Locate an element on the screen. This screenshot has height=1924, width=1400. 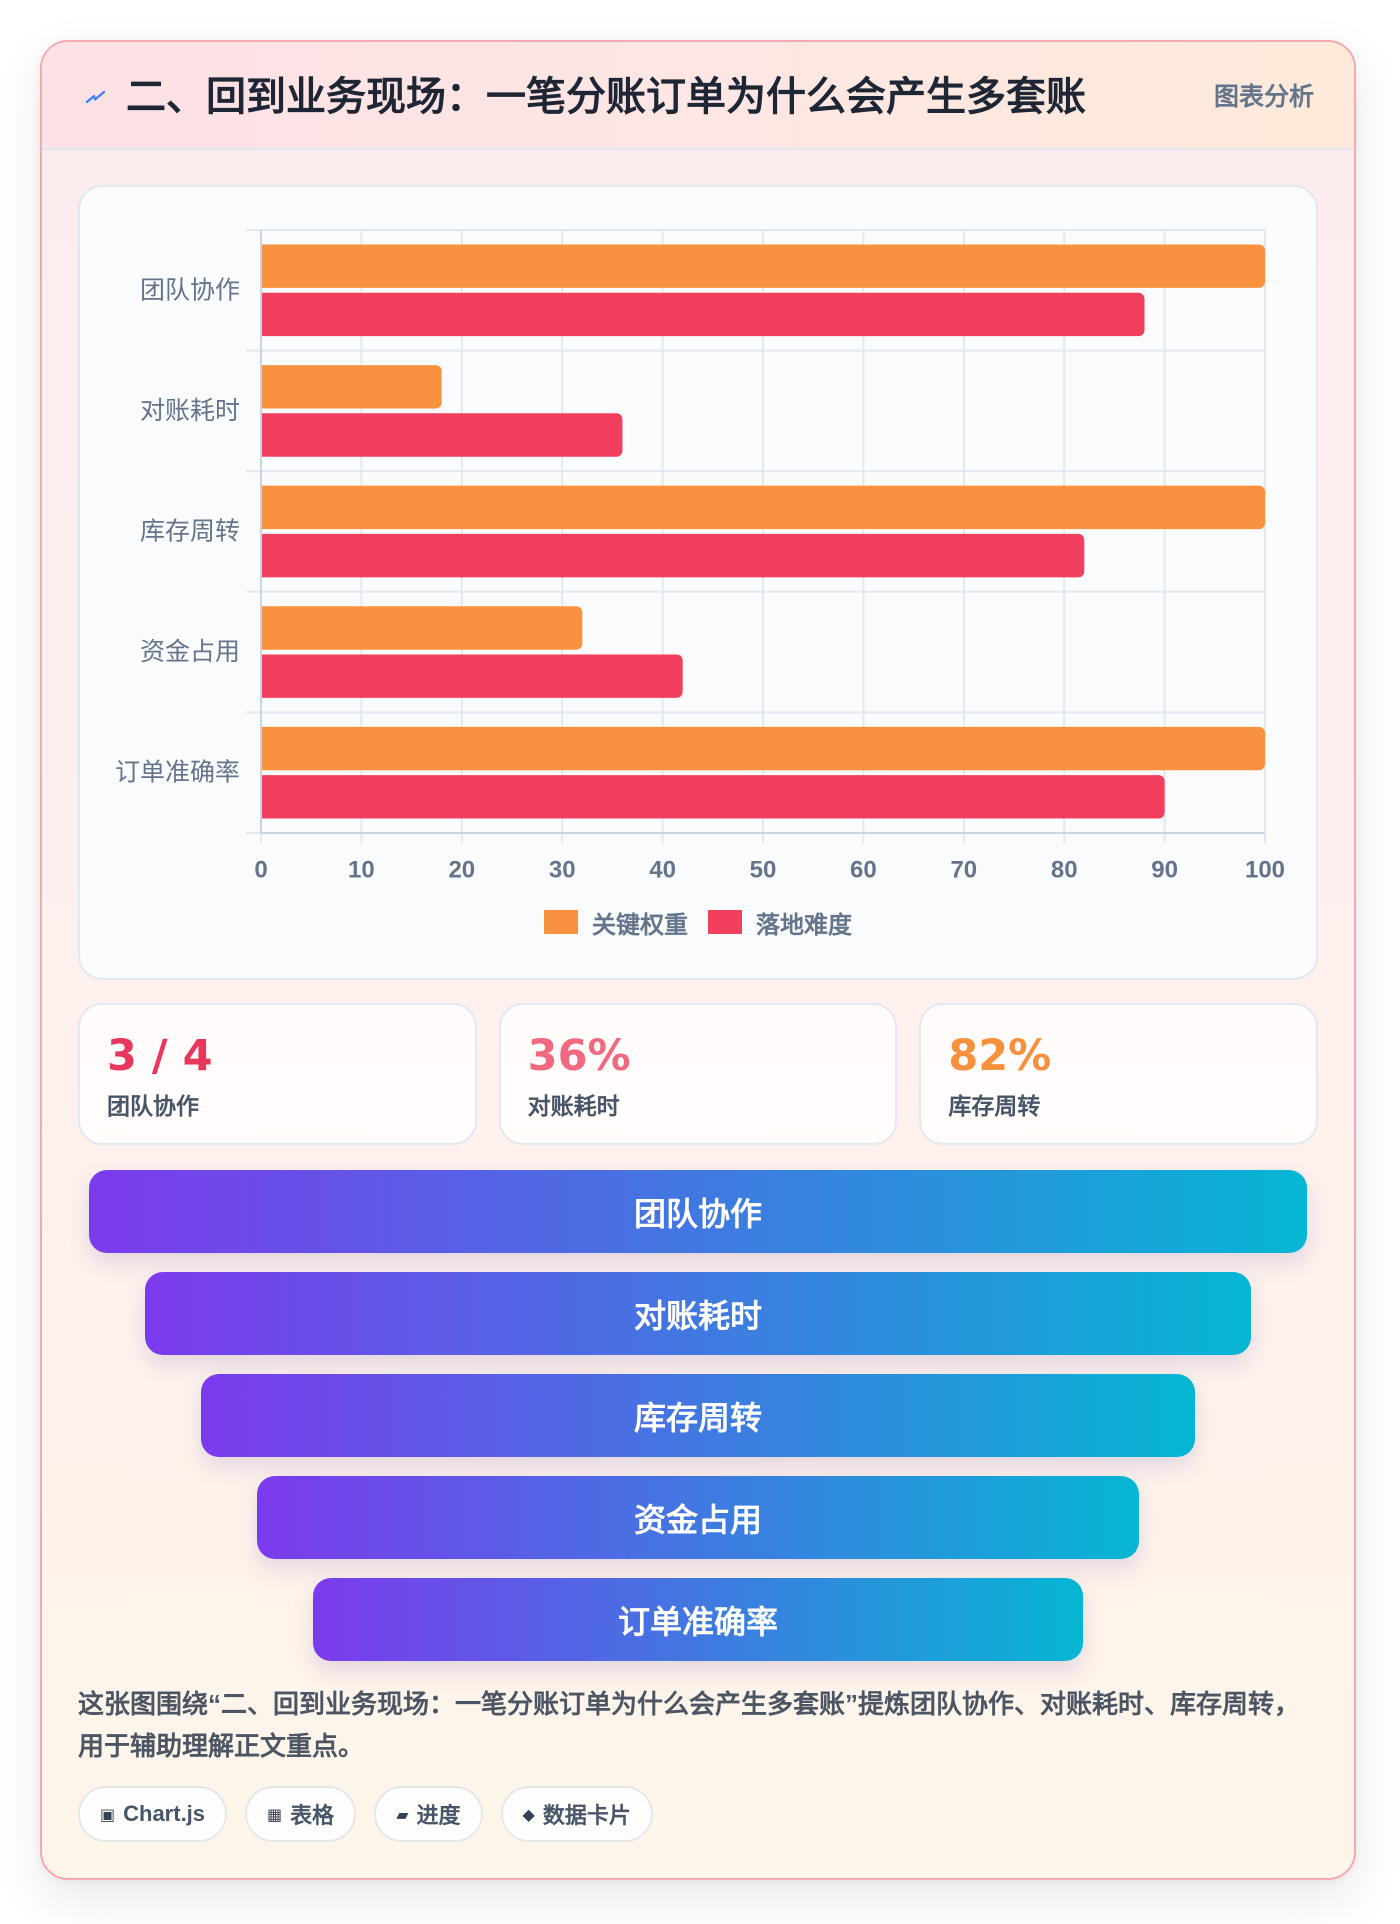
y-tick-label-order-accuracy: 订单准确率 is located at coordinates (177, 773).